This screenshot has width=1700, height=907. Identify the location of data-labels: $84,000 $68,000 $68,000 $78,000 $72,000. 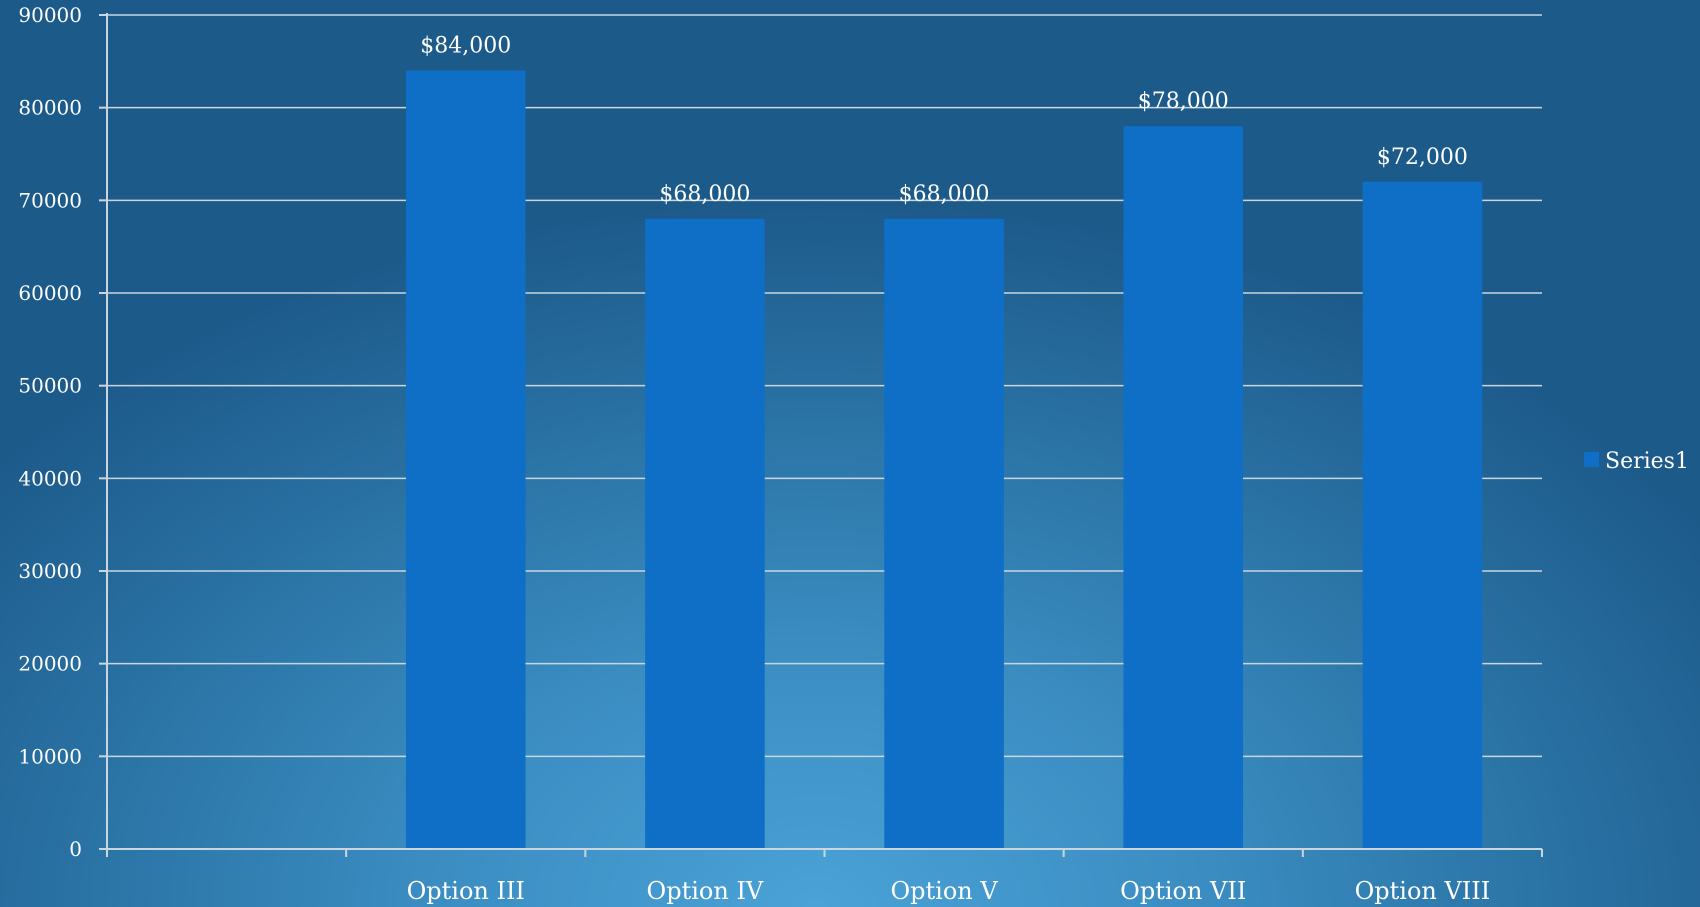
(944, 120).